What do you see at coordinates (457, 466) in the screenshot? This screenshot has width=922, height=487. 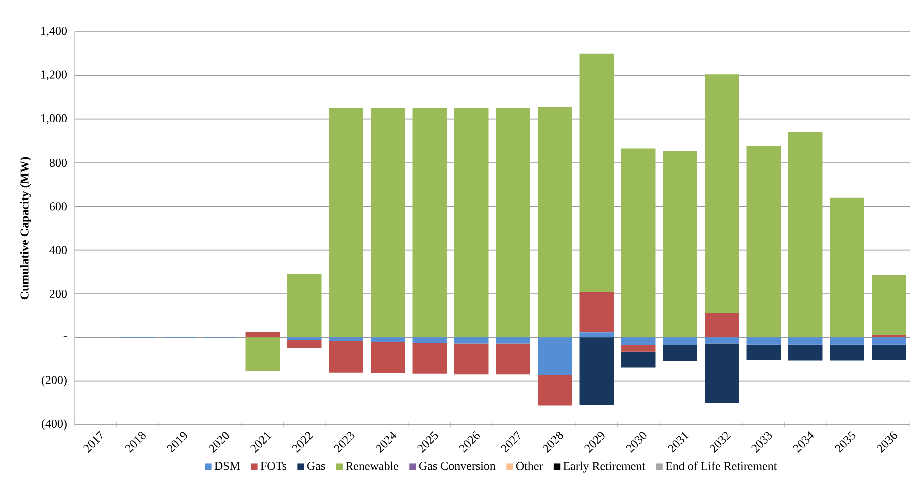 I see `legend-label: Gas Conversion` at bounding box center [457, 466].